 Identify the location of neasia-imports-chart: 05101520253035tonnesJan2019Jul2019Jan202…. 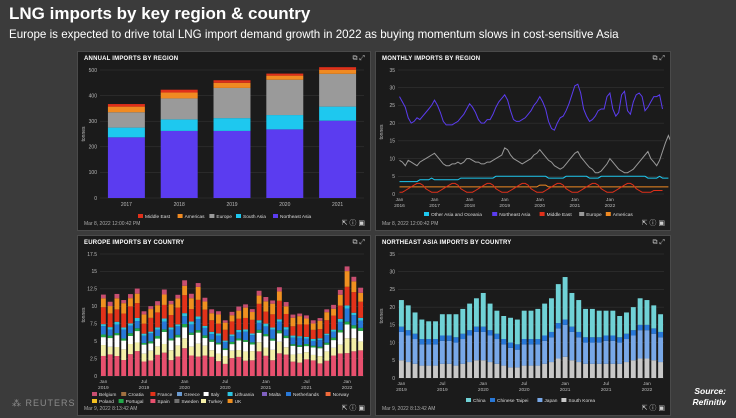
(521, 328).